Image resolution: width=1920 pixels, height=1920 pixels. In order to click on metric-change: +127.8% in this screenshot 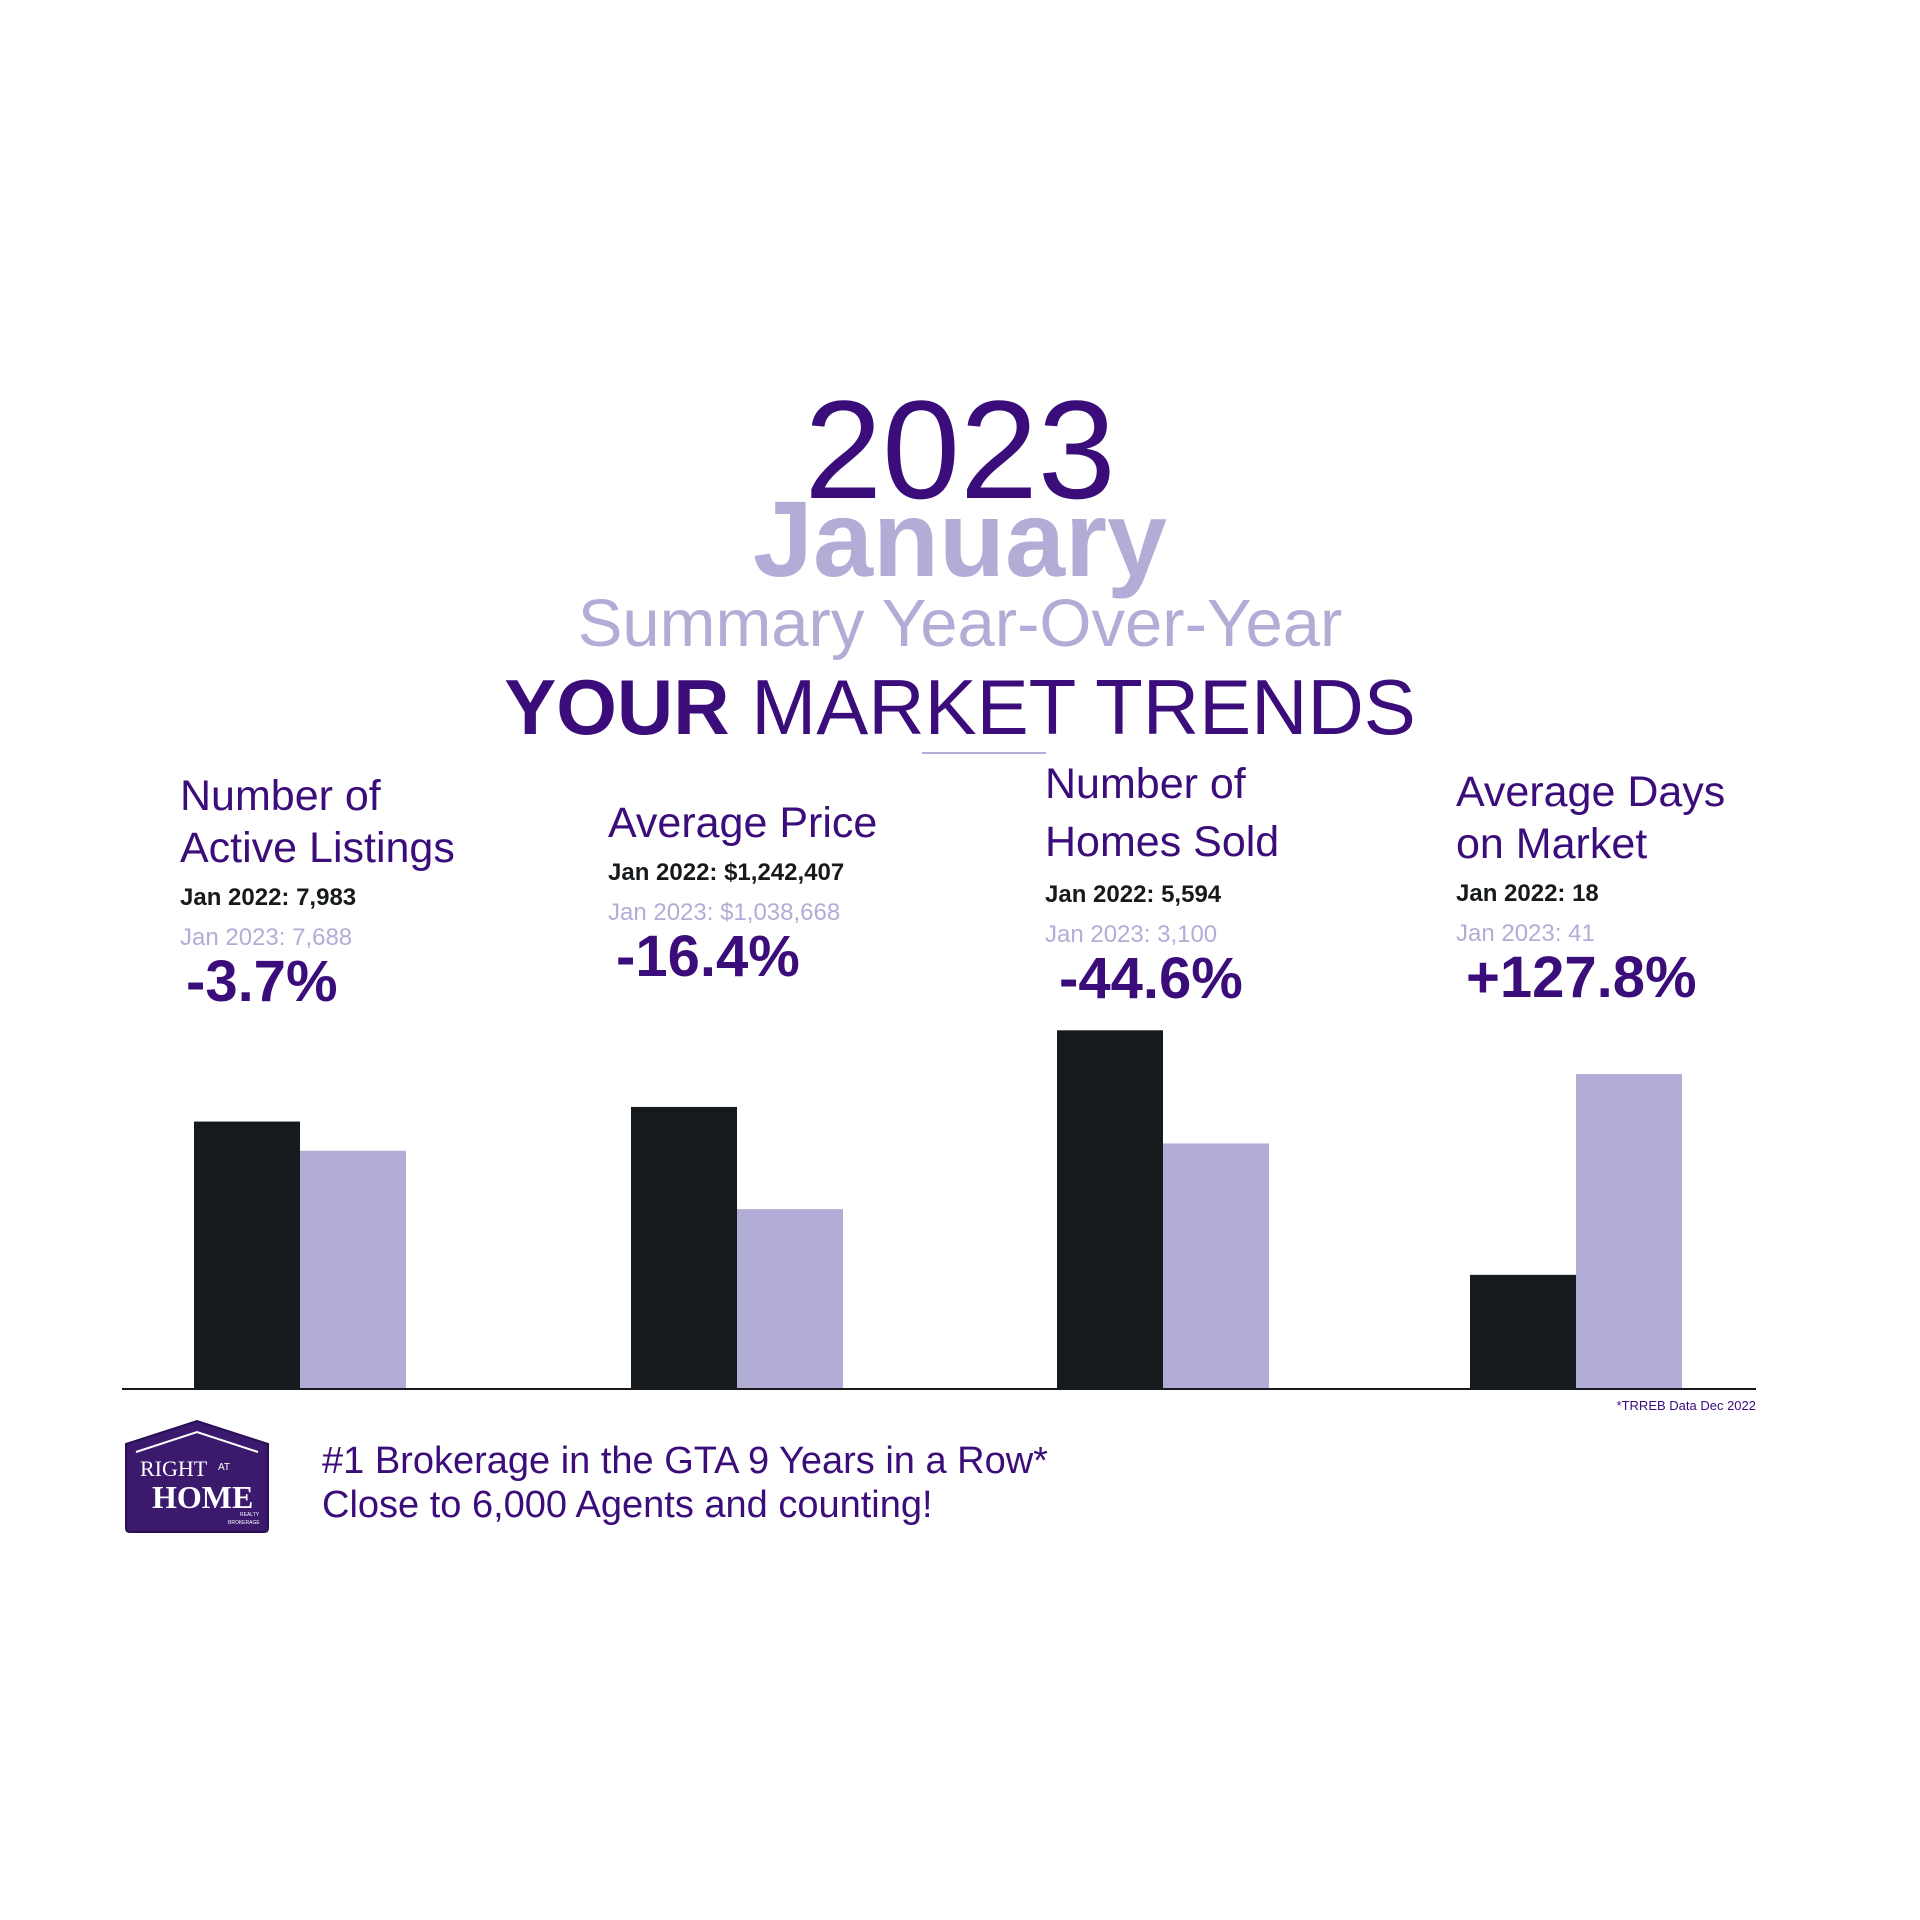, I will do `click(1581, 977)`.